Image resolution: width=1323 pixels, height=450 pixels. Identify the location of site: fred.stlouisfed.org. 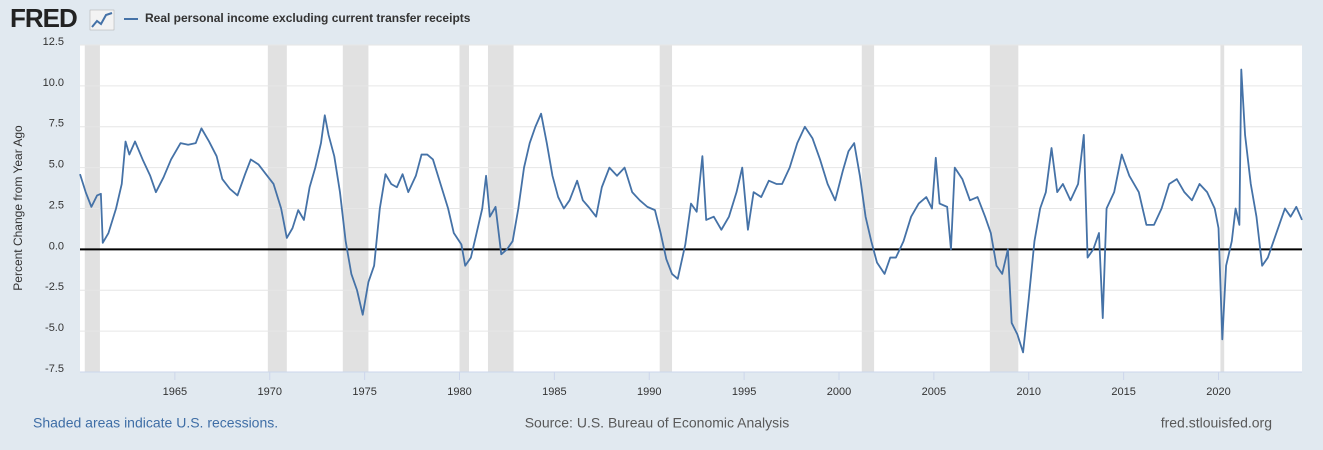
(1216, 423).